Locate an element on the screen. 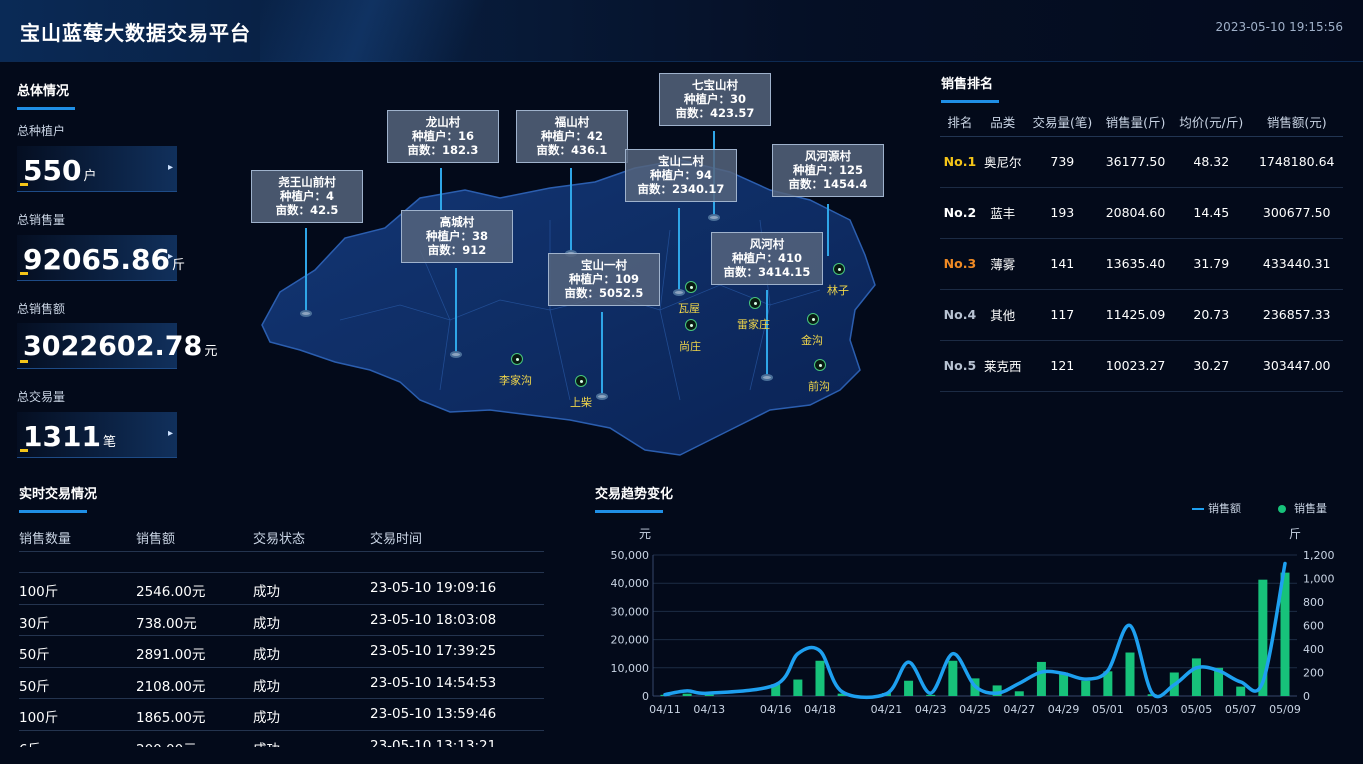  header-bar: 宝山蓝莓大数据交易平台 2023-05-10 19:15:56 is located at coordinates (681, 31).